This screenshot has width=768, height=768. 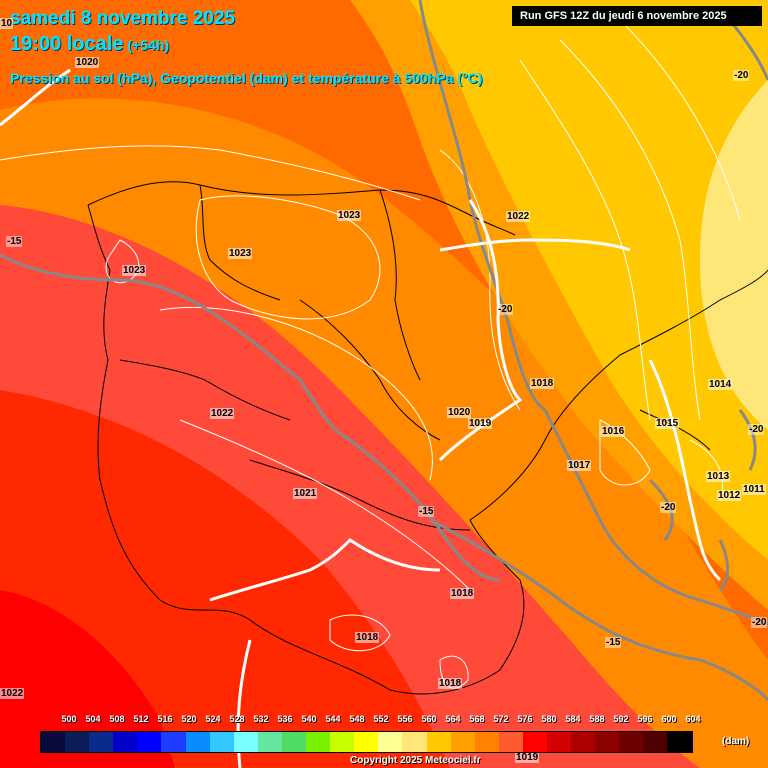 What do you see at coordinates (693, 719) in the screenshot?
I see `legend-tick: 604` at bounding box center [693, 719].